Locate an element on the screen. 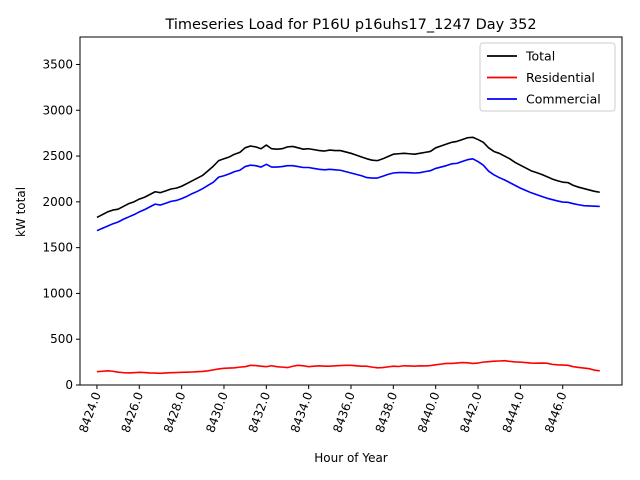 The width and height of the screenshot is (640, 480). series-line-residential is located at coordinates (348, 367).